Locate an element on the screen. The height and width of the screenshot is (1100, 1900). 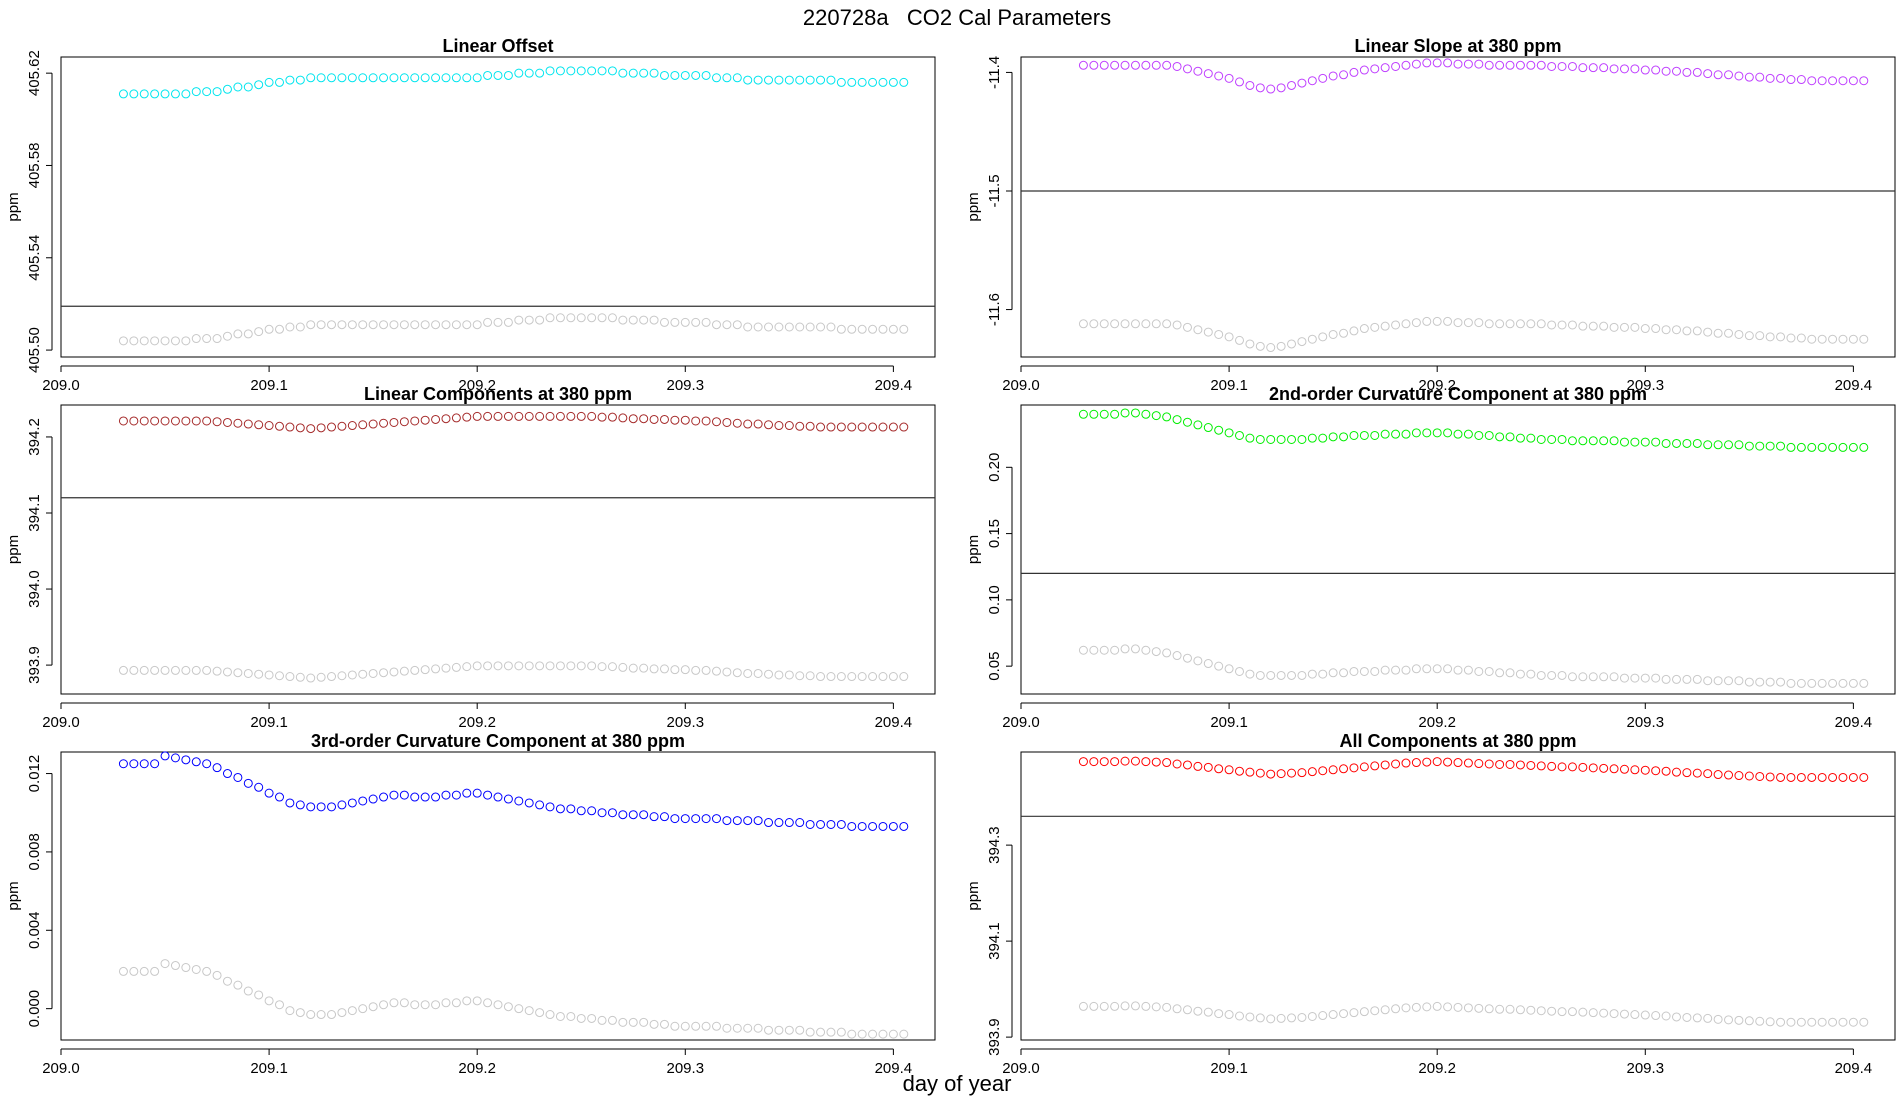
panel-title: 3rd-order Curvature Component at 380 ppm is located at coordinates (498, 741).